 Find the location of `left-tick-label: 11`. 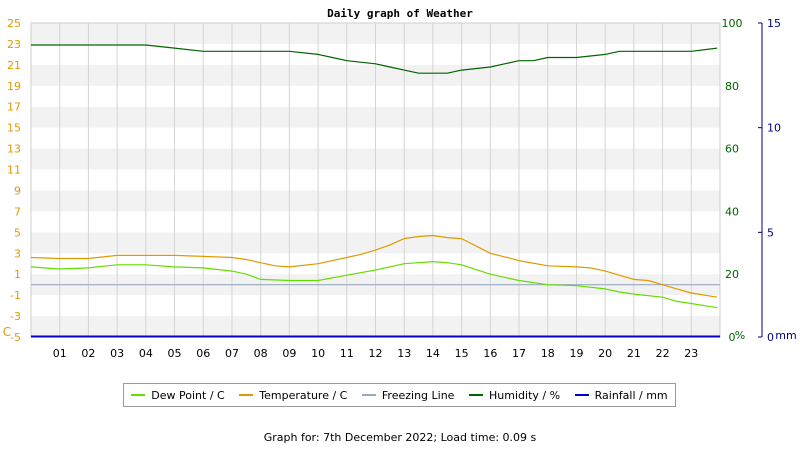

left-tick-label: 11 is located at coordinates (14, 170).